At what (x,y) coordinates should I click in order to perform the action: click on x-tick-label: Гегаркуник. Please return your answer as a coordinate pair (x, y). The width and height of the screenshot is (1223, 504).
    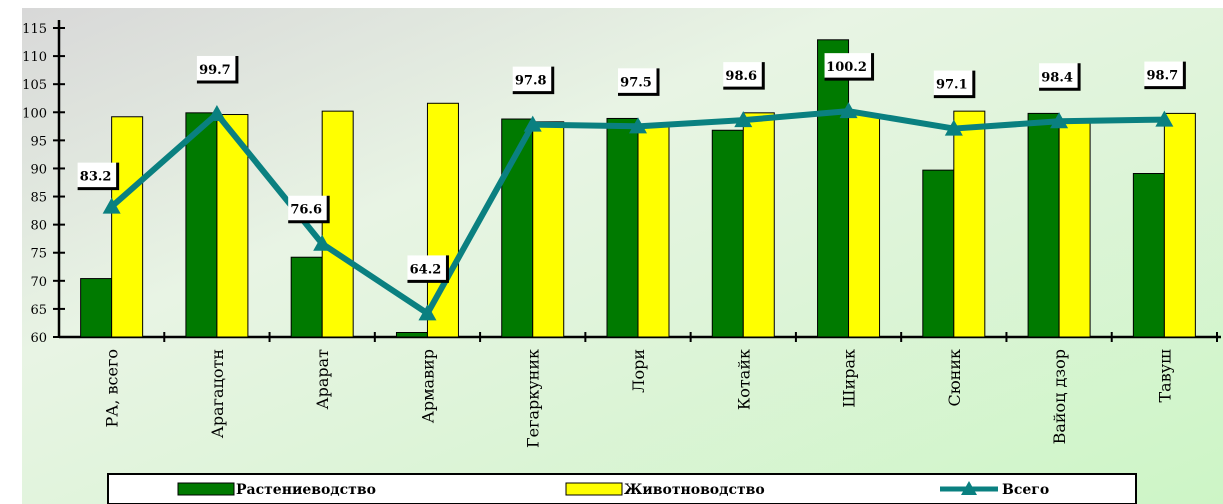
    Looking at the image, I should click on (533, 398).